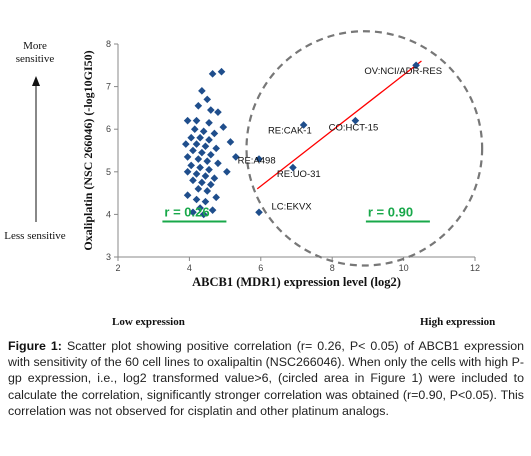  What do you see at coordinates (108, 172) in the screenshot?
I see `y-tick-label: 5` at bounding box center [108, 172].